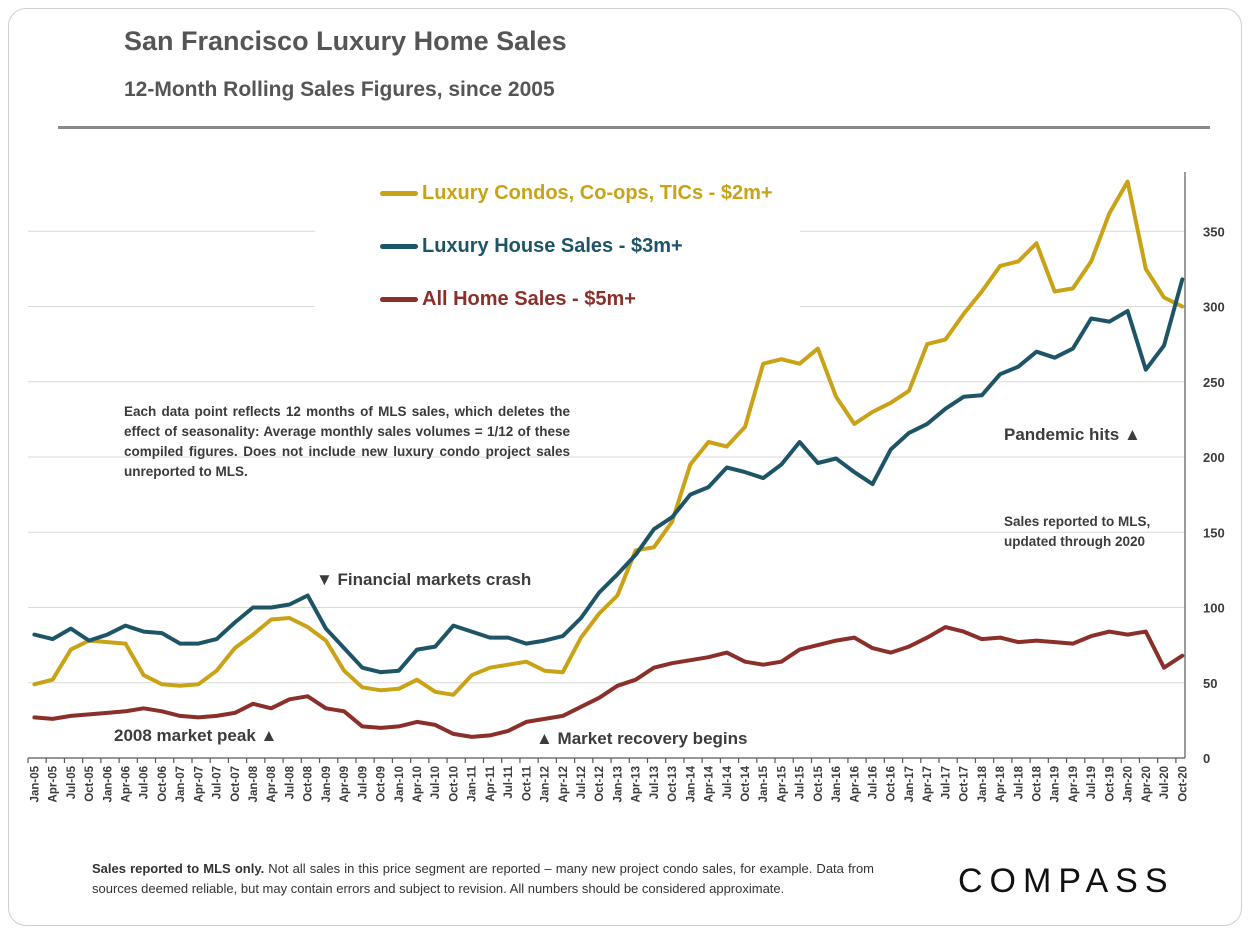 Image resolution: width=1252 pixels, height=936 pixels. What do you see at coordinates (618, 784) in the screenshot?
I see `x-tick-label: Jan-13` at bounding box center [618, 784].